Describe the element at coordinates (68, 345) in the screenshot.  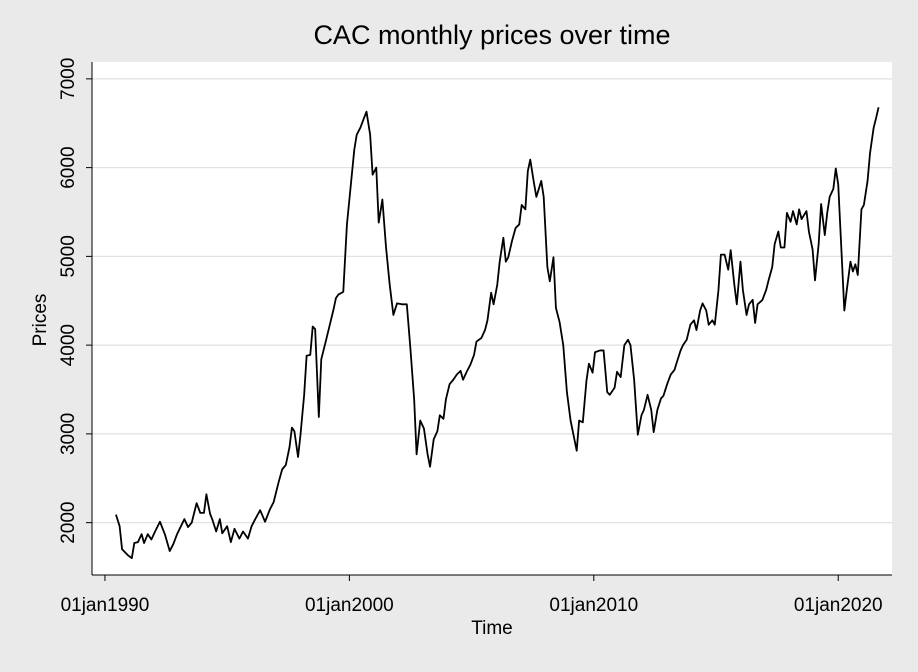
I see `y-tick-label: 4000` at that location.